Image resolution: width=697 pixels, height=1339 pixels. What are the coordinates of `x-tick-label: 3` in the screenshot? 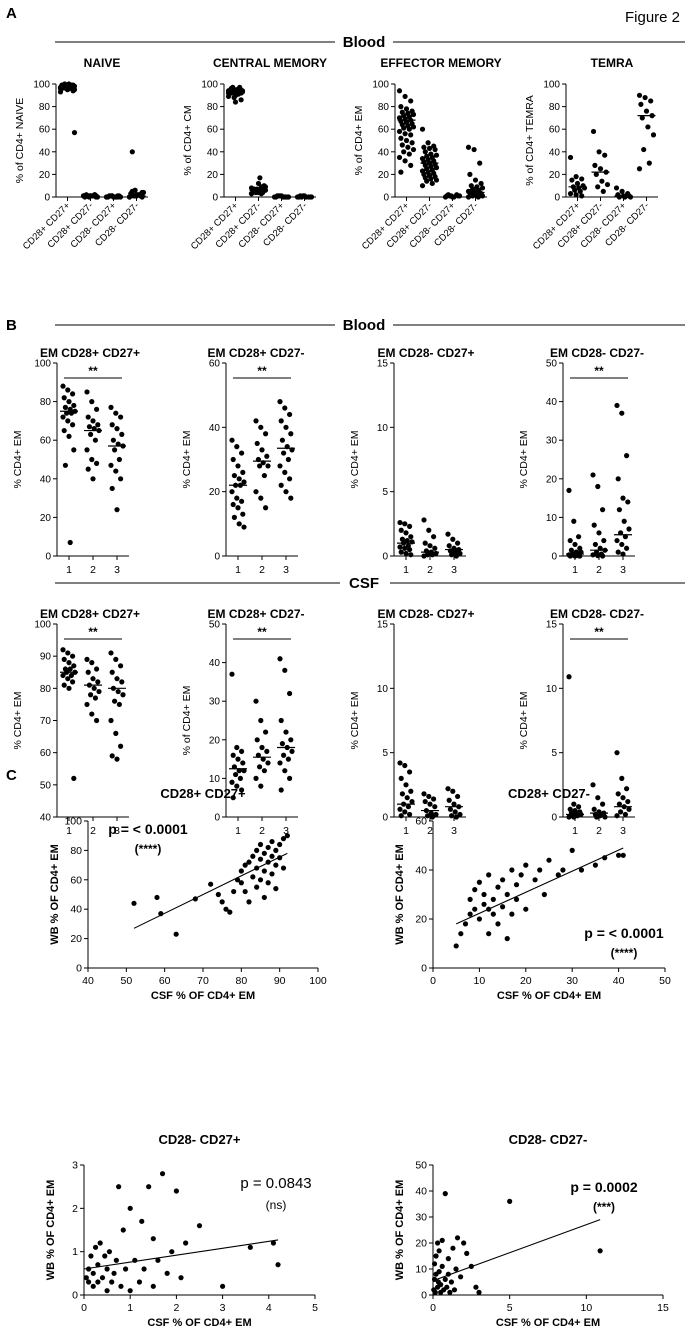 It's located at (117, 831).